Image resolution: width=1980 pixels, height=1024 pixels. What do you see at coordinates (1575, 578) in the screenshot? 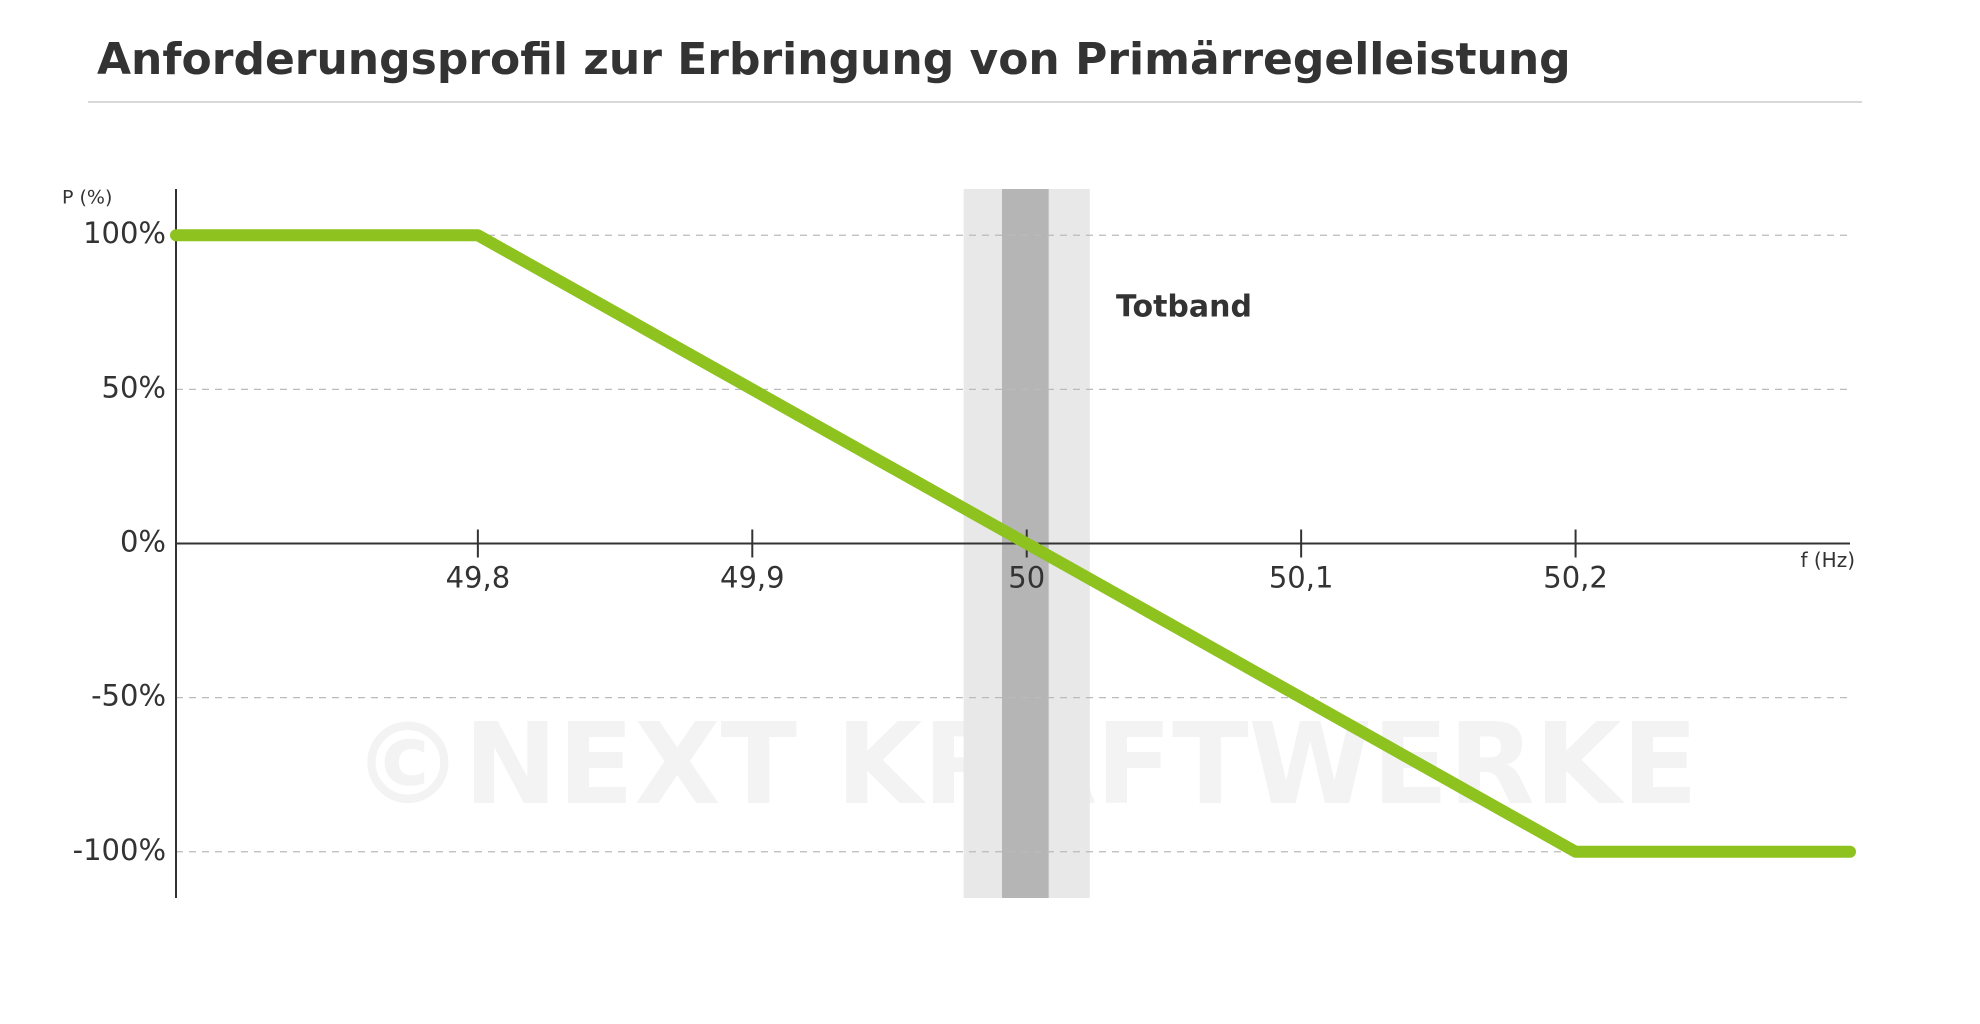
I see `x-tick-label: 50,2` at bounding box center [1575, 578].